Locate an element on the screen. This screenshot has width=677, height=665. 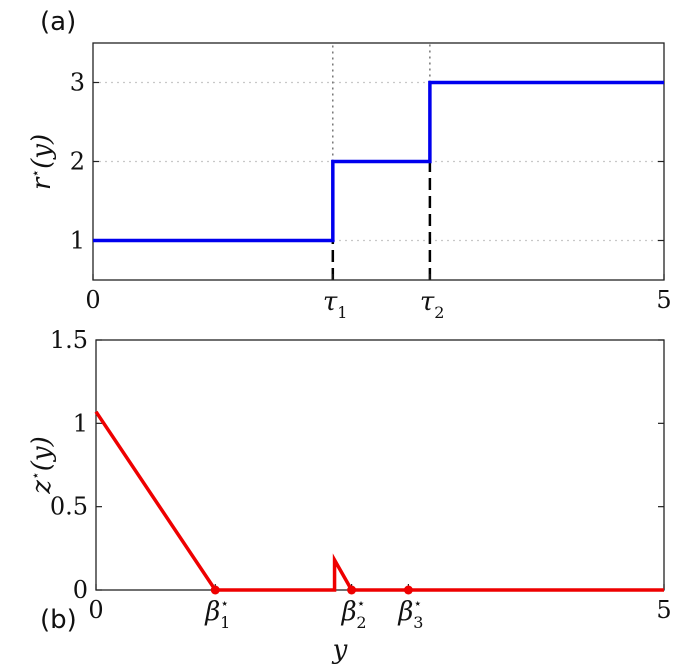
y-axis-label-var: r is located at coordinates (42, 183).